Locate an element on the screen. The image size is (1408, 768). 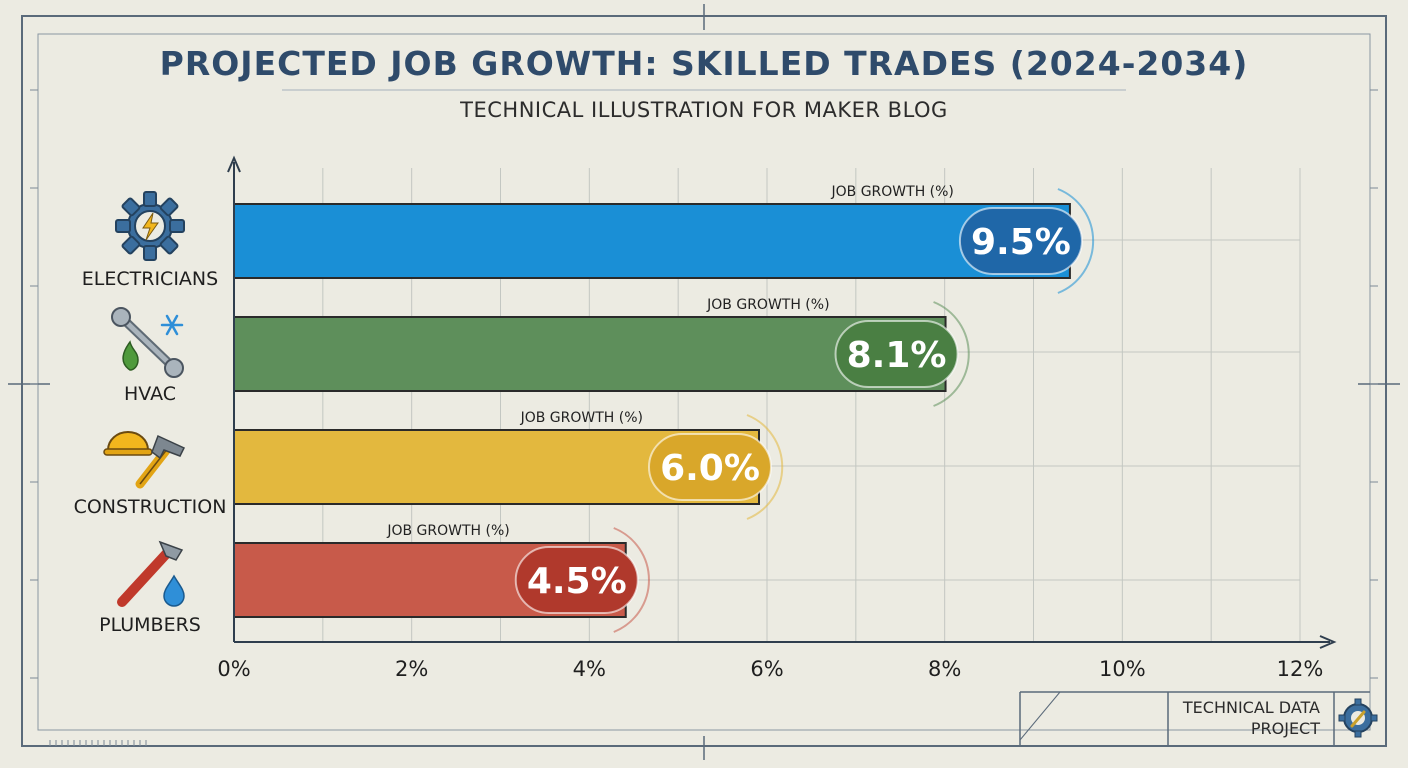
footer-line-1: TECHNICAL DATA is located at coordinates (1251, 707).